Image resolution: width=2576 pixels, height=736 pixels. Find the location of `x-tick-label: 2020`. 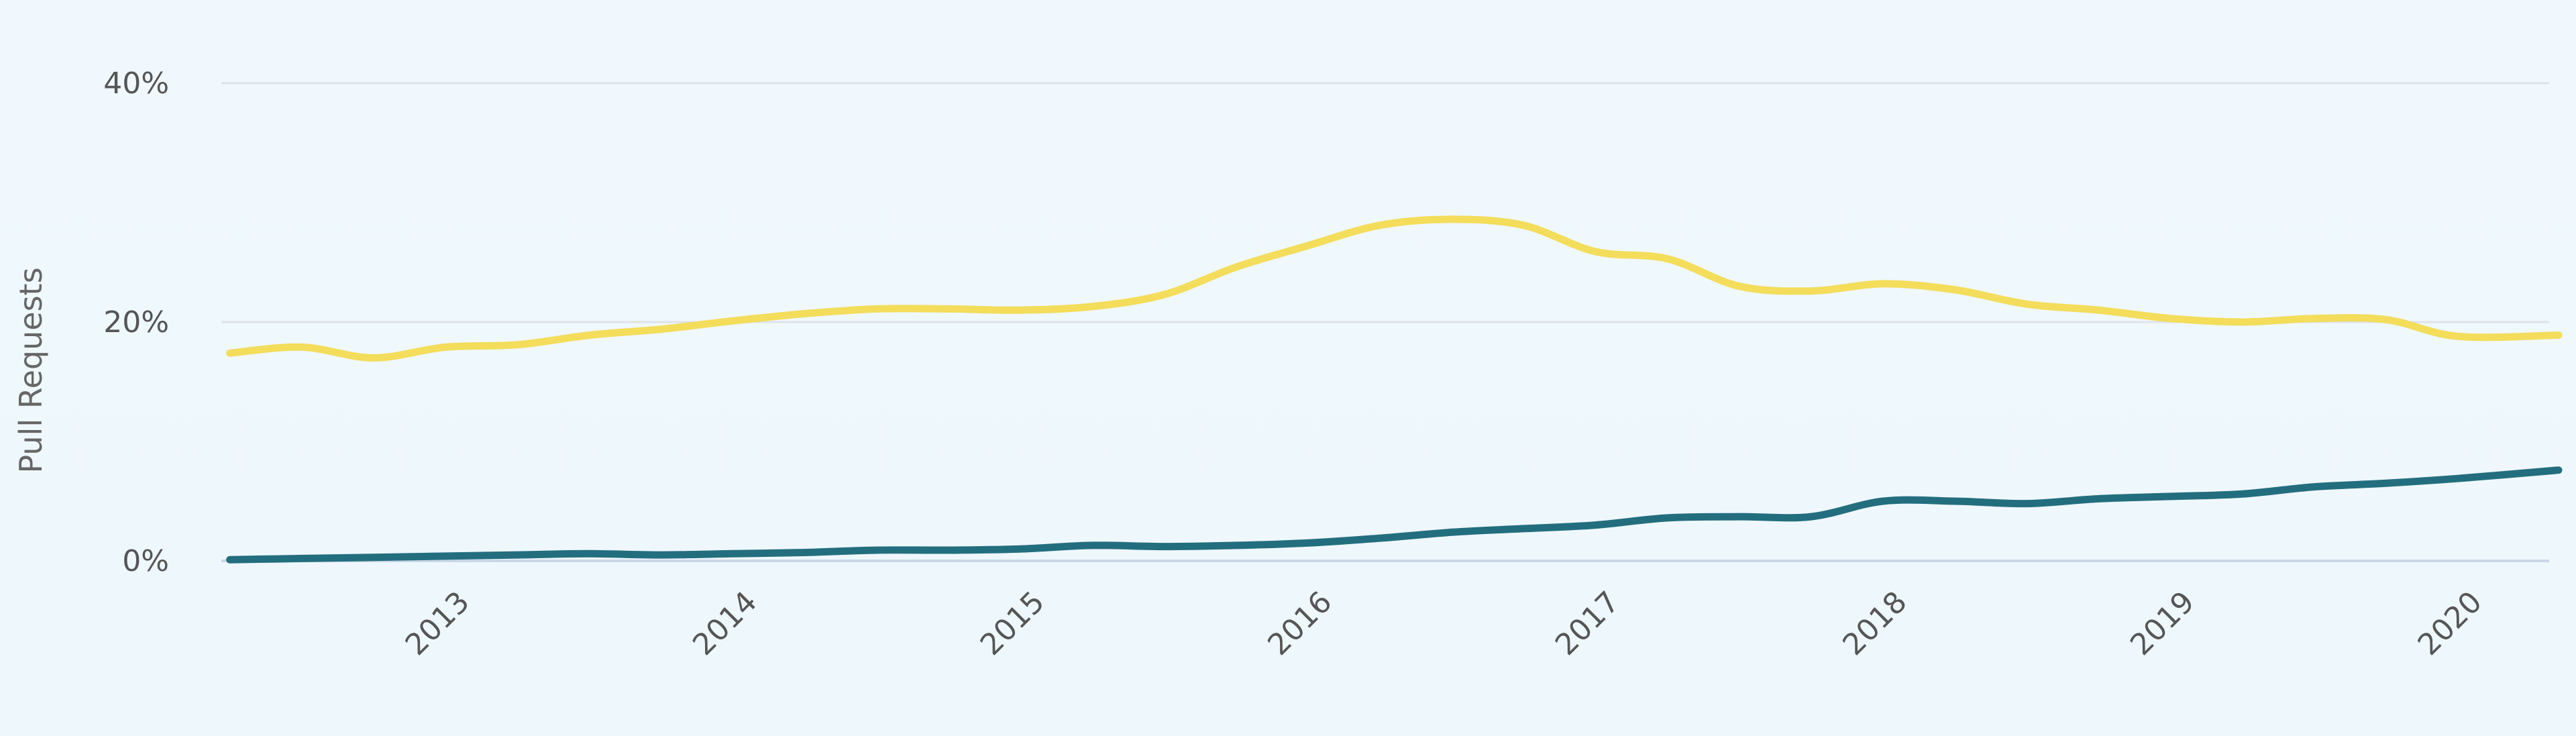

x-tick-label: 2020 is located at coordinates (2450, 623).